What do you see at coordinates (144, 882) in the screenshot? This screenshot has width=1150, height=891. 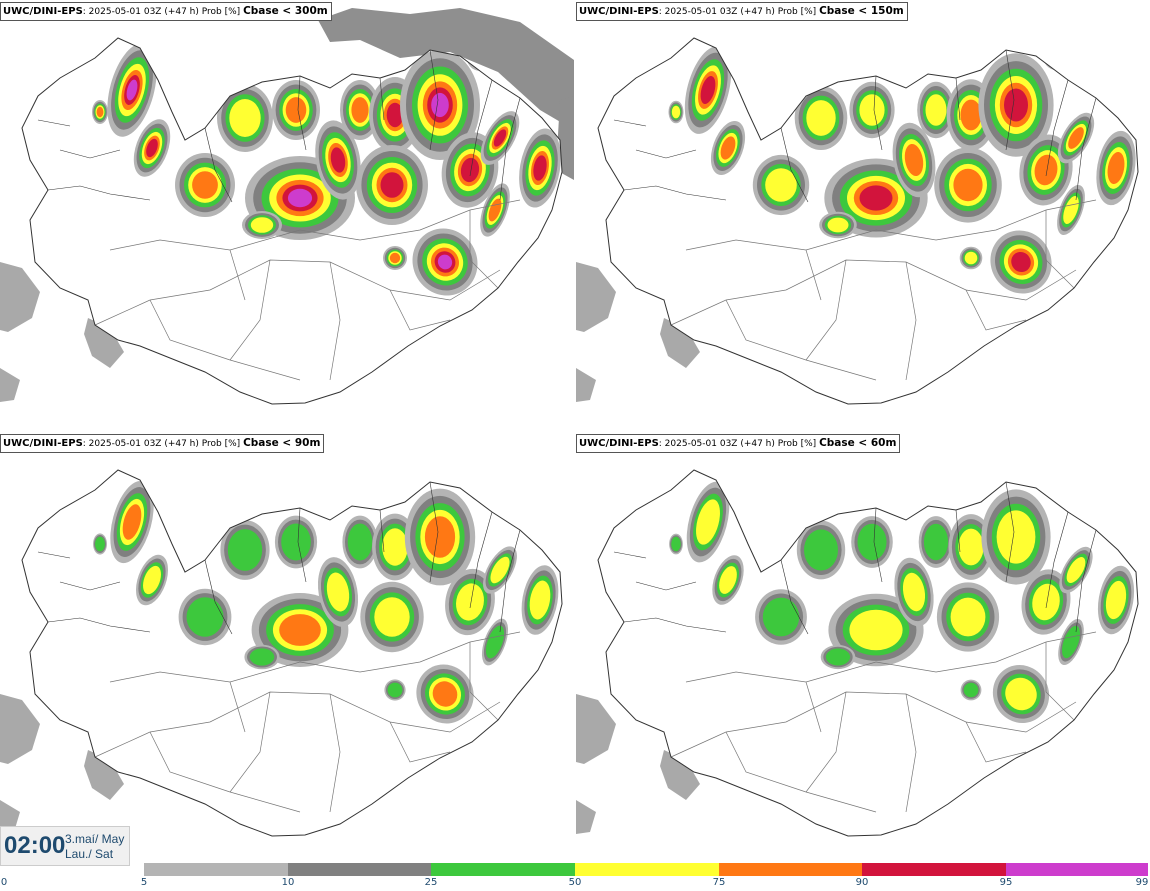 I see `legend-tick-label: 5` at bounding box center [144, 882].